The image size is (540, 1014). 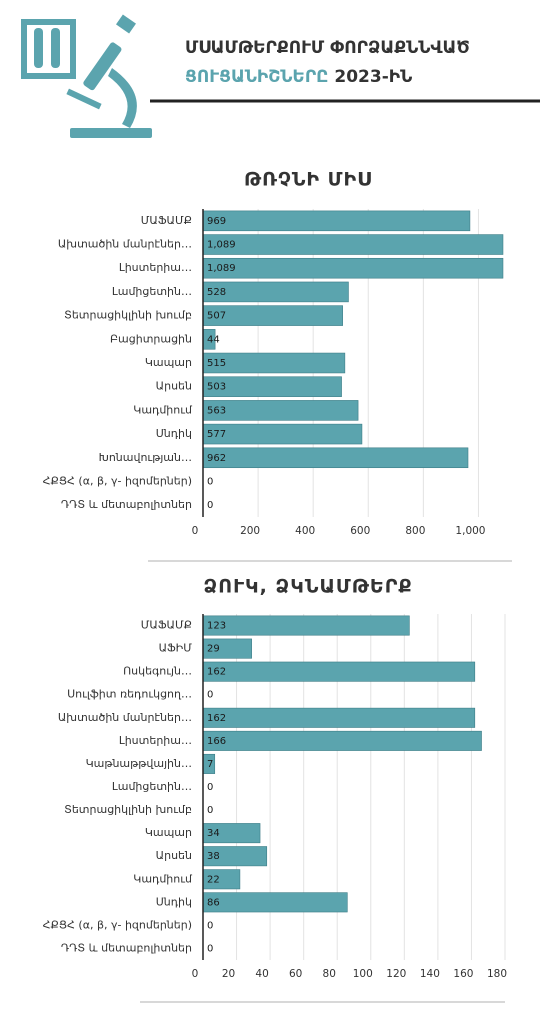 What do you see at coordinates (305, 531) in the screenshot?
I see `x-tick-label: 400` at bounding box center [305, 531].